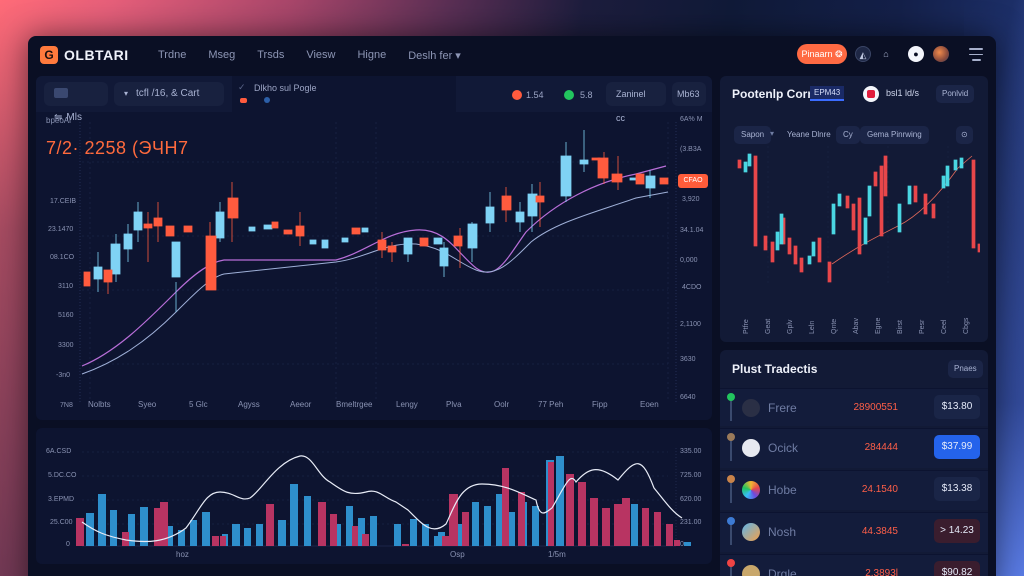  Describe the element at coordinates (58, 120) in the screenshot. I see `chart-corner-label: bpeoAl` at that location.